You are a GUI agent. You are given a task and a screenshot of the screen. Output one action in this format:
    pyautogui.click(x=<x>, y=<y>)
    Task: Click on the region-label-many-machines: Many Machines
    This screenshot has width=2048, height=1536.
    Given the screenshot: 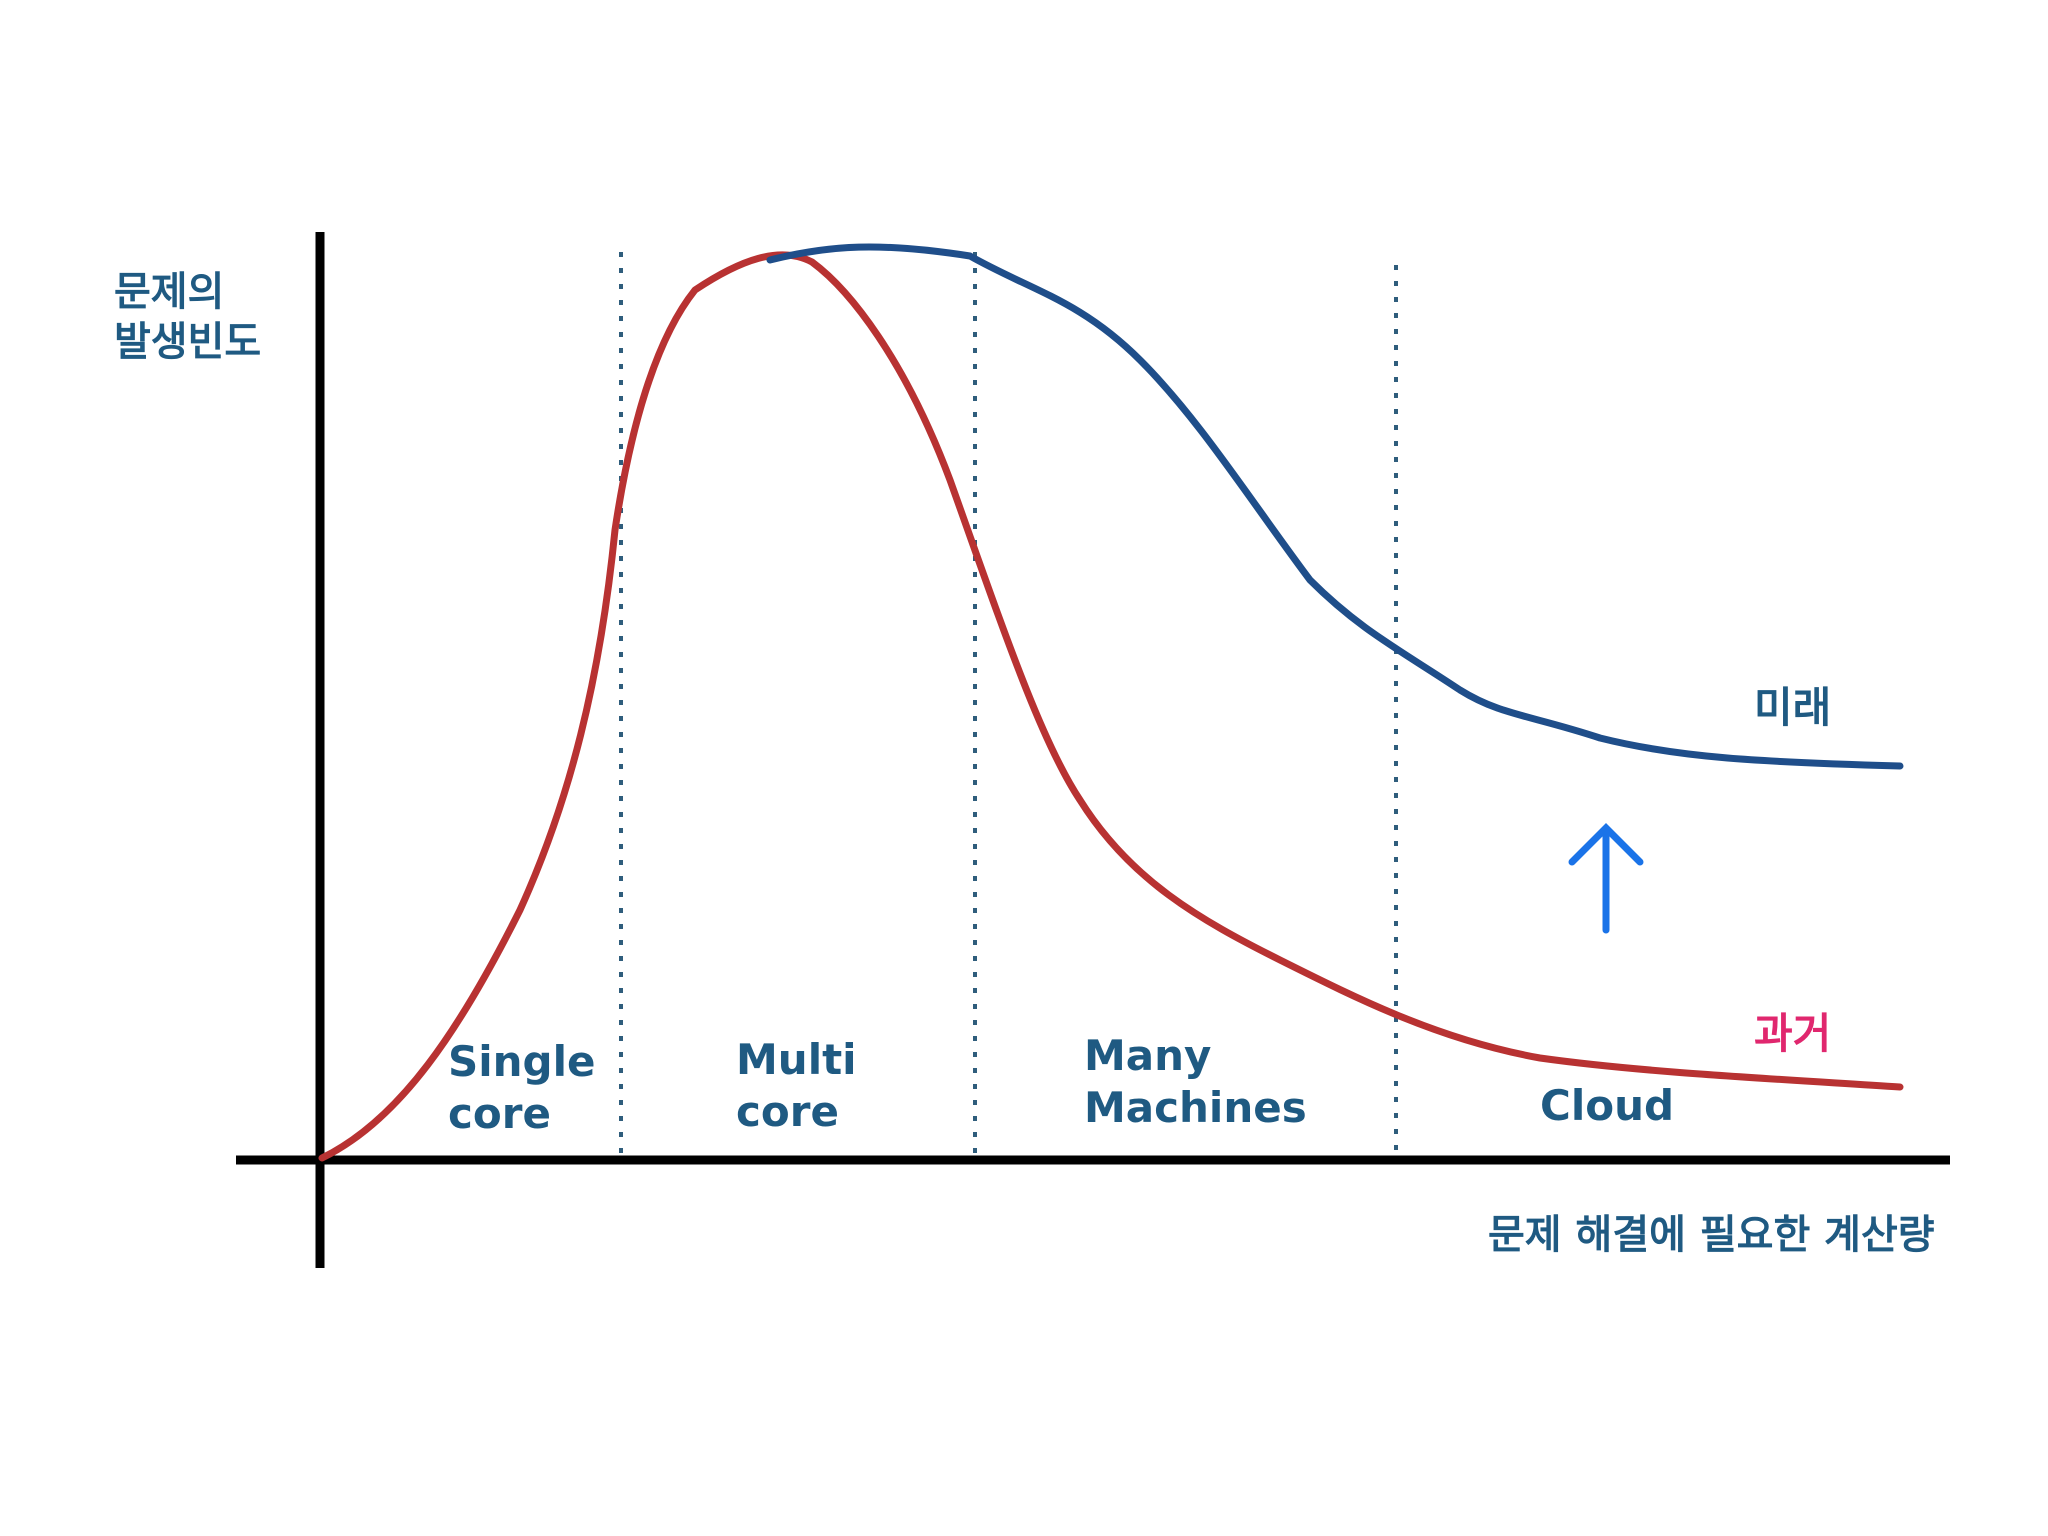 What is the action you would take?
    pyautogui.click(x=1195, y=1081)
    